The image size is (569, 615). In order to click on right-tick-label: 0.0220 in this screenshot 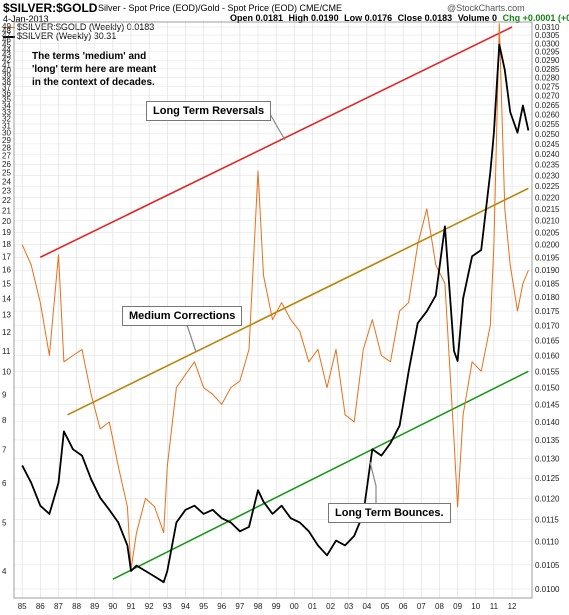, I will do `click(547, 197)`.